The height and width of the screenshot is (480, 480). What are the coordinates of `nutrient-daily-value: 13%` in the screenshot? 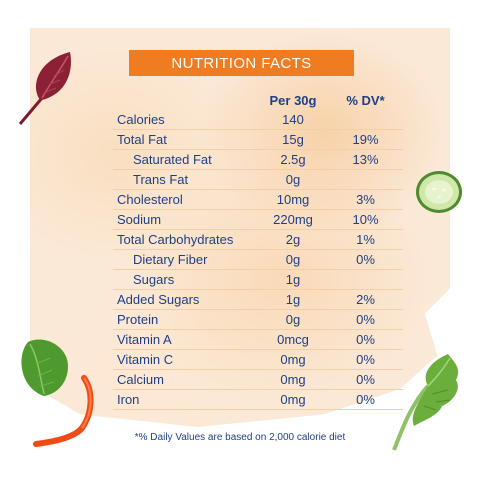 It's located at (365, 159).